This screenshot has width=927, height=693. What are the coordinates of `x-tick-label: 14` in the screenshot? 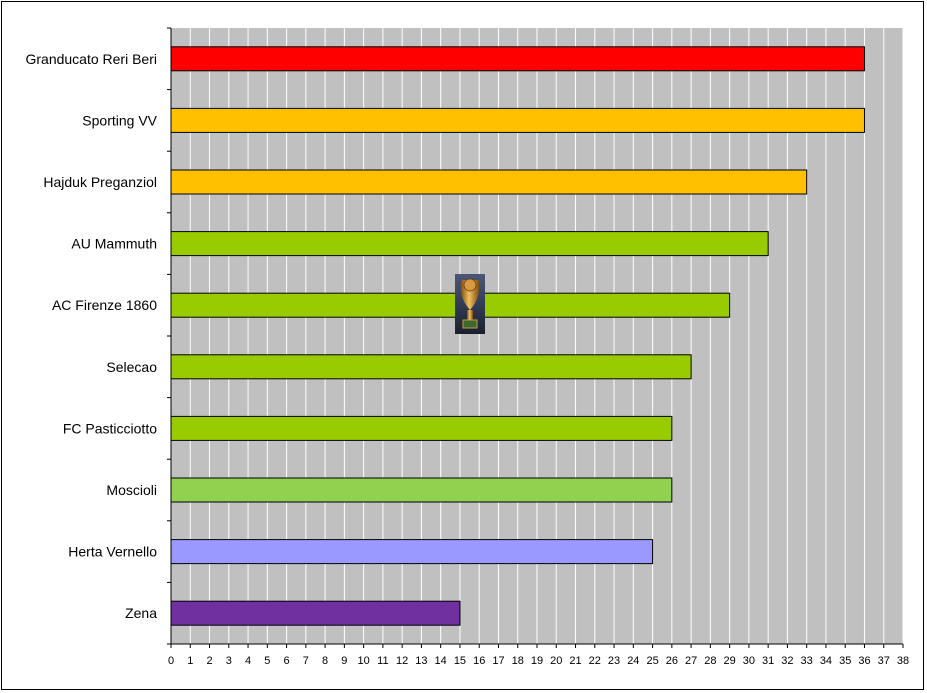 It's located at (441, 661).